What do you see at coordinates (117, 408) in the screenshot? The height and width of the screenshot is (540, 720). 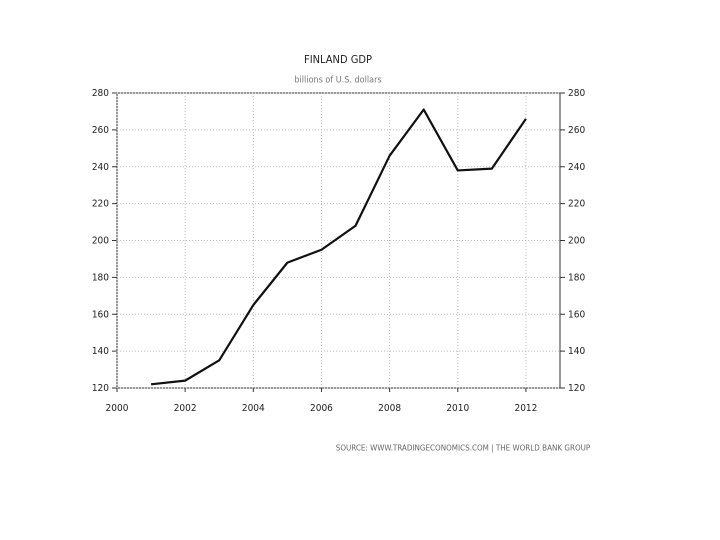 I see `x-tick-label: 2000` at bounding box center [117, 408].